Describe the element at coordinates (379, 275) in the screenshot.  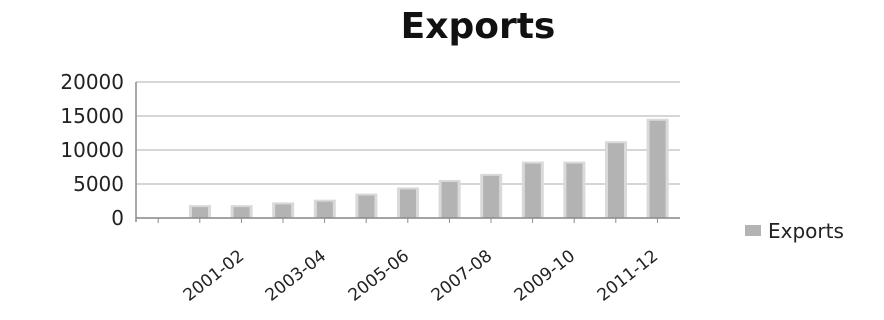
I see `x-tick-label: 2005-06` at that location.